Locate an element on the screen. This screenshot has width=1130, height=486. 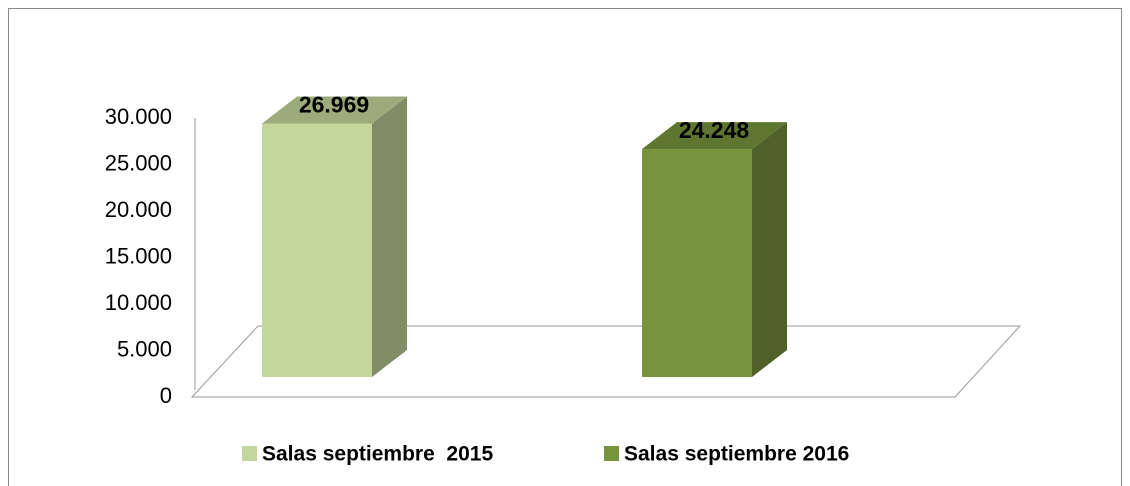
y-tick-label: 10.000 is located at coordinates (138, 302).